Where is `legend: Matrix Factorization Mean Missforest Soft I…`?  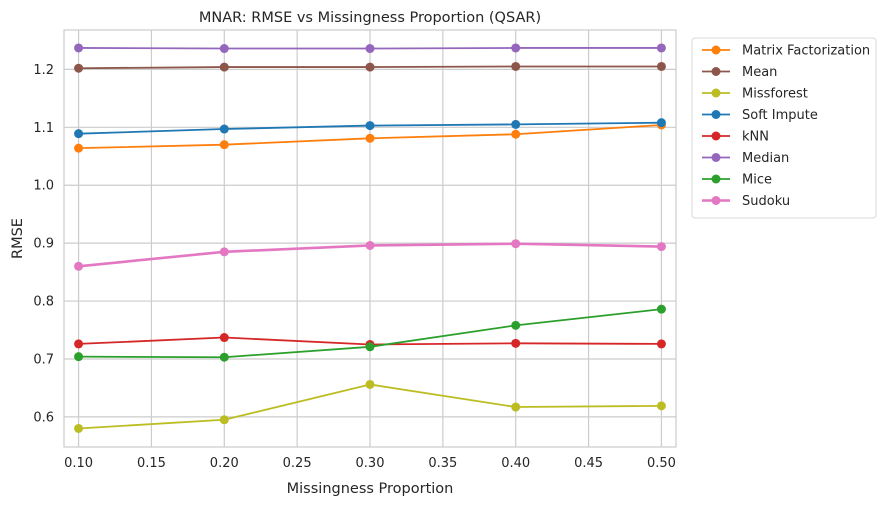
legend: Matrix Factorization Mean Missforest Soft I… is located at coordinates (784, 128).